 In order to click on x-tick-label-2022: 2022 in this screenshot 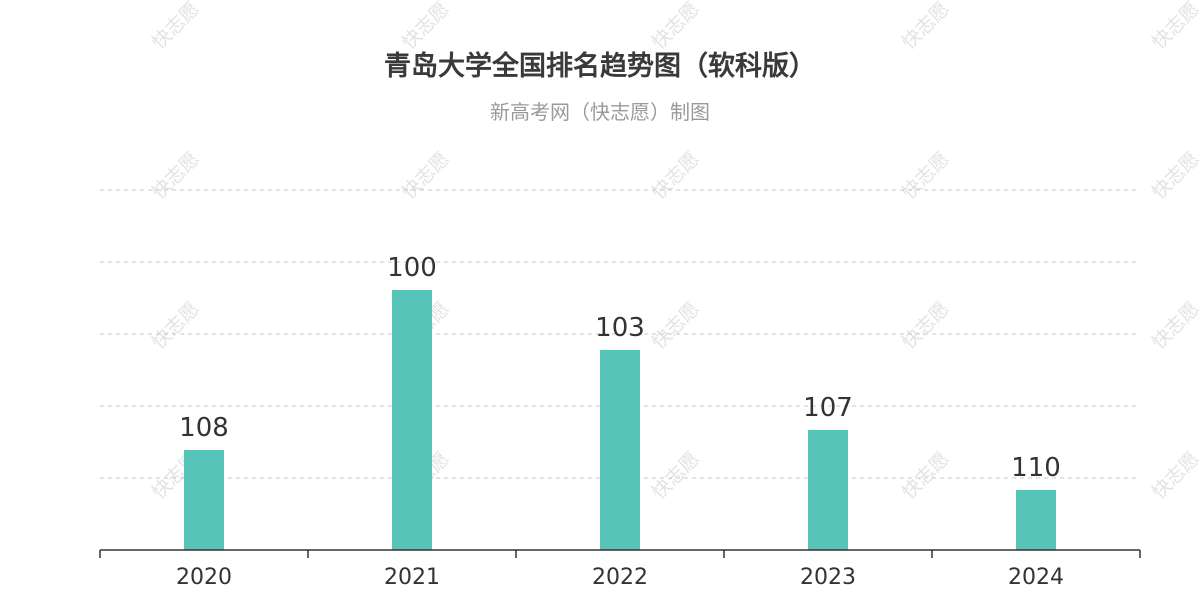, I will do `click(620, 577)`.